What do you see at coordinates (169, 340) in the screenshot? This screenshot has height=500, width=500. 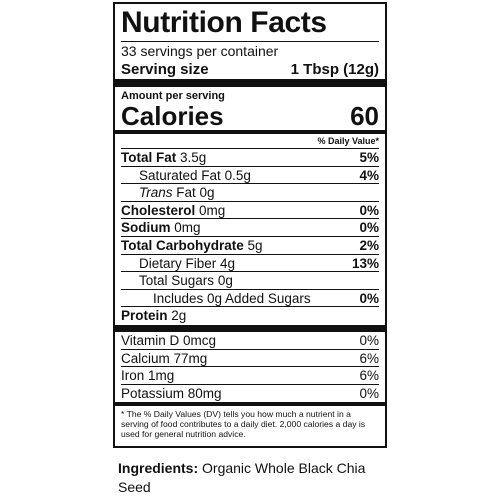 I see `vitamin-name: Vitamin D 0mcg` at bounding box center [169, 340].